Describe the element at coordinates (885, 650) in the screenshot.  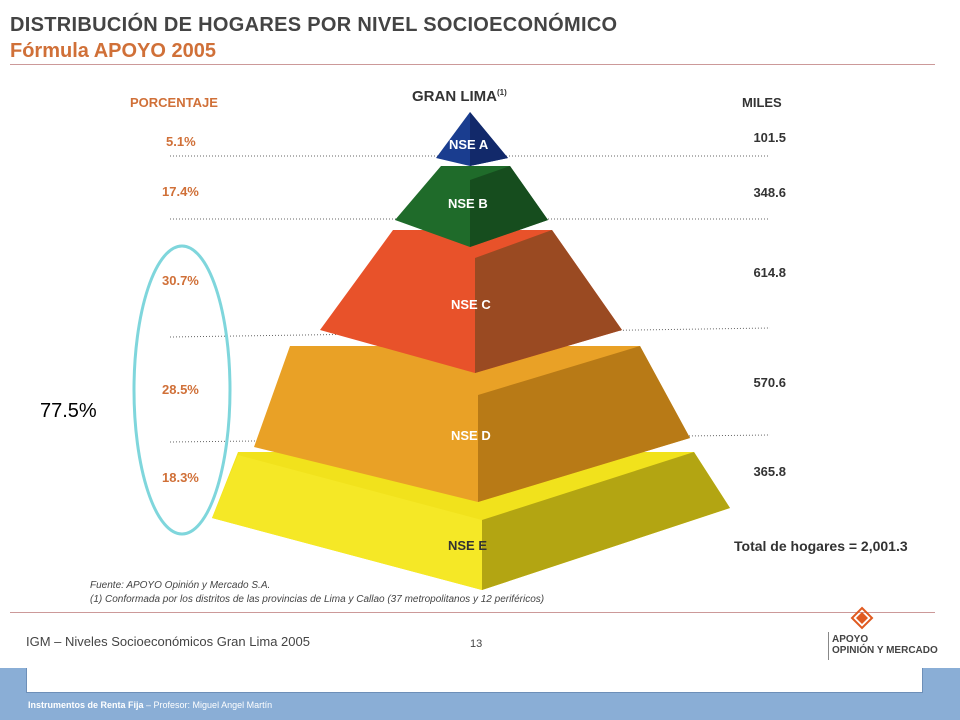
I see `logo-text-line2: OPINIÓN Y MERCADO` at that location.